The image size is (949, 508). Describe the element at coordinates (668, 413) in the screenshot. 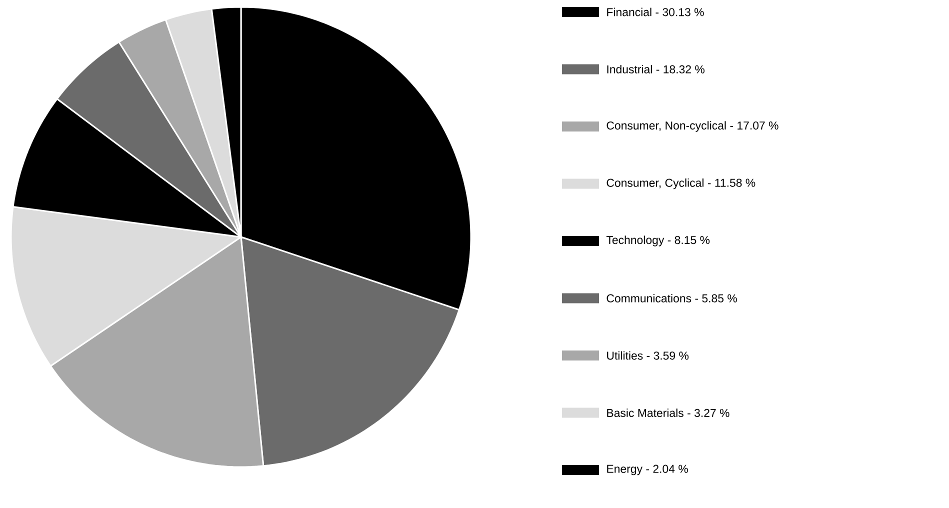

I see `legend-label: Basic Materials - 3.27 %` at that location.